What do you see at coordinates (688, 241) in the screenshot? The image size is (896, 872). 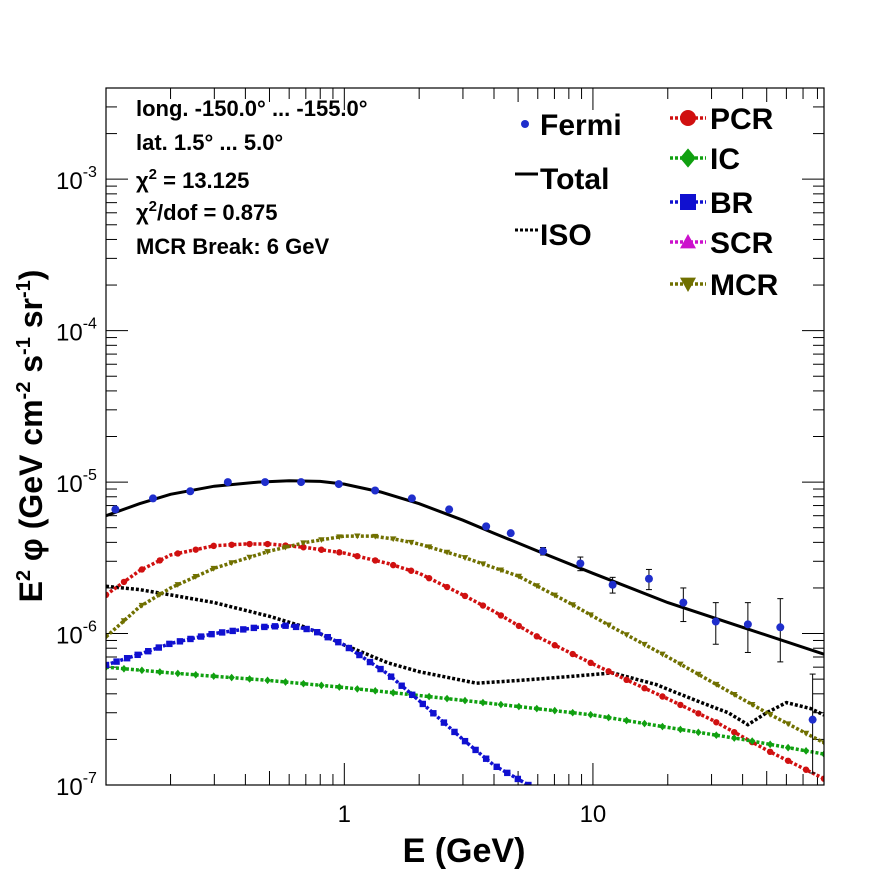 I see `legend-marker-scr` at bounding box center [688, 241].